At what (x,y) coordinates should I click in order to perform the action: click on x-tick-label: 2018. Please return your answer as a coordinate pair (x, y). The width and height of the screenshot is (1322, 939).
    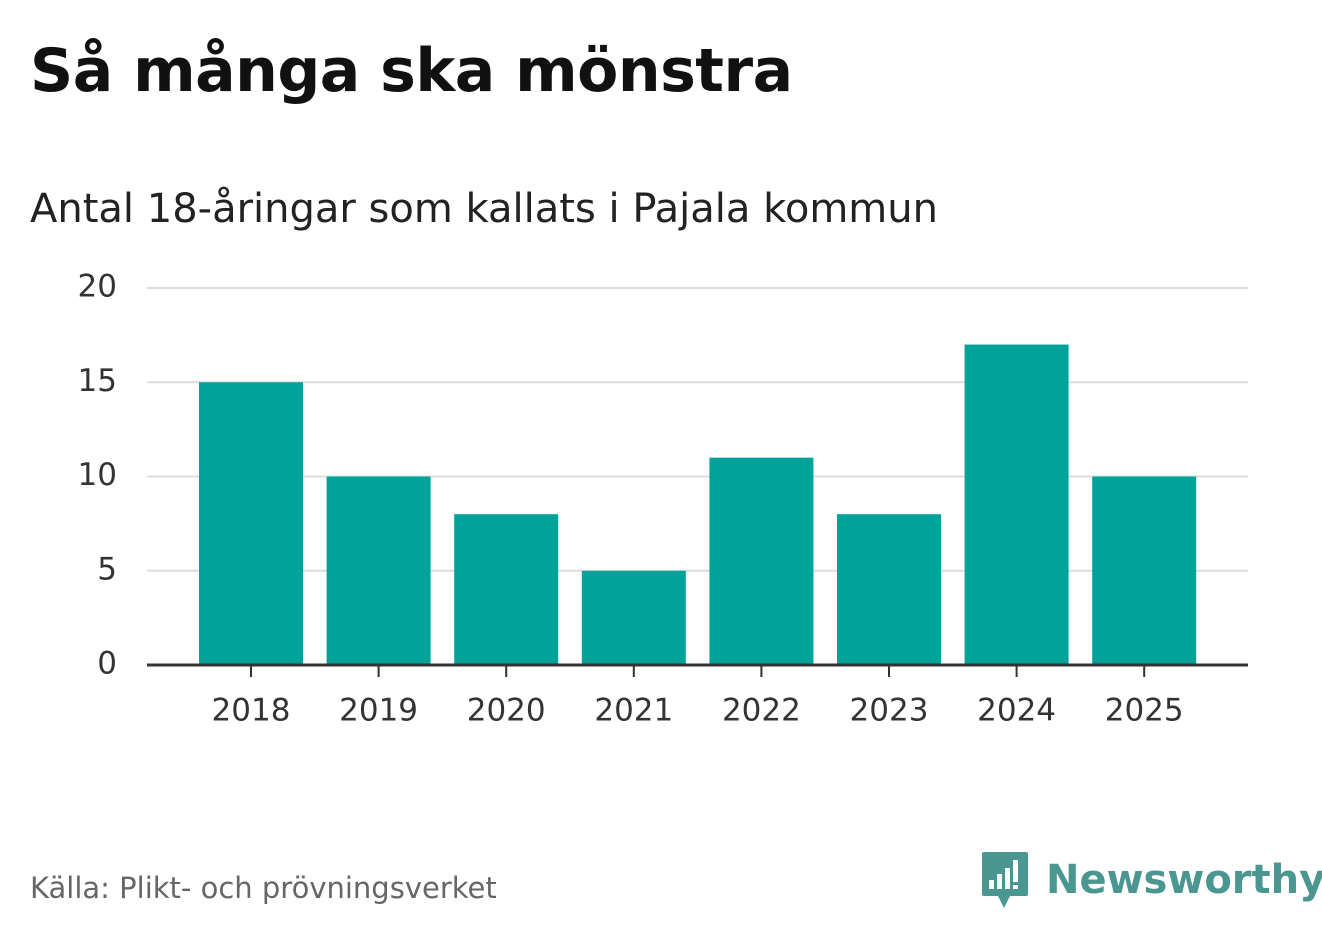
    Looking at the image, I should click on (251, 711).